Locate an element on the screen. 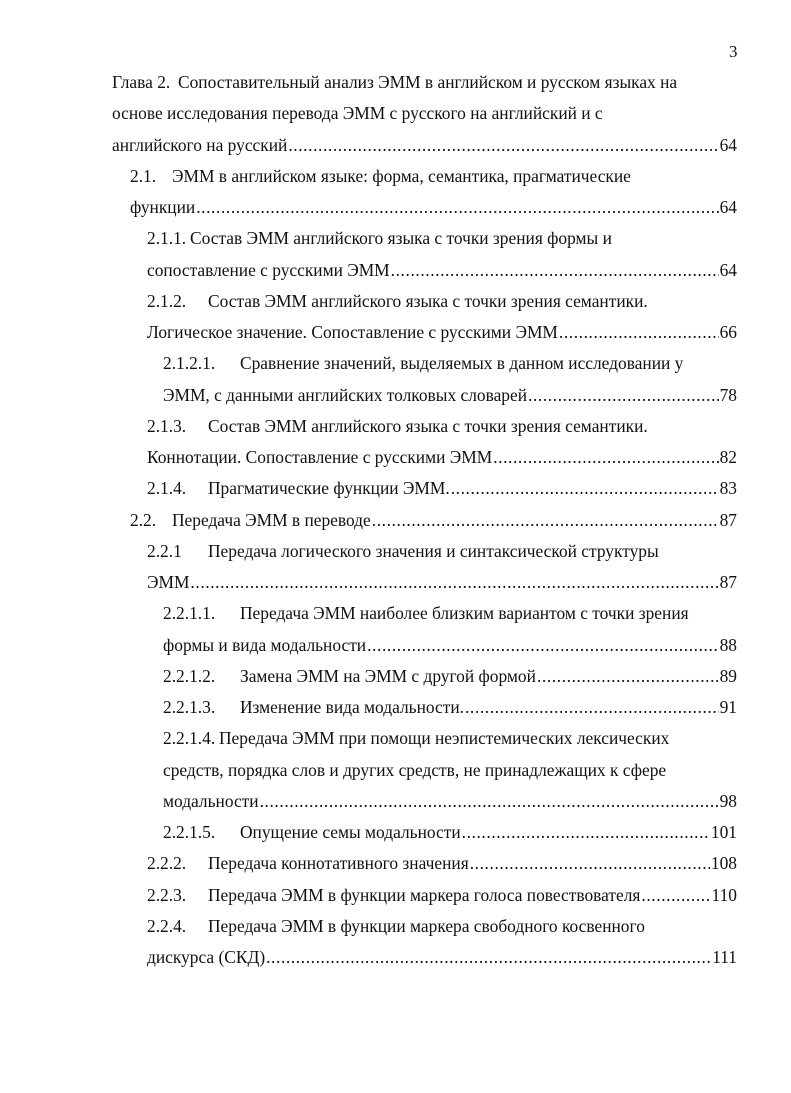 The image size is (791, 1093). toc-link: Изменение вида модальности. 91 is located at coordinates (488, 707).